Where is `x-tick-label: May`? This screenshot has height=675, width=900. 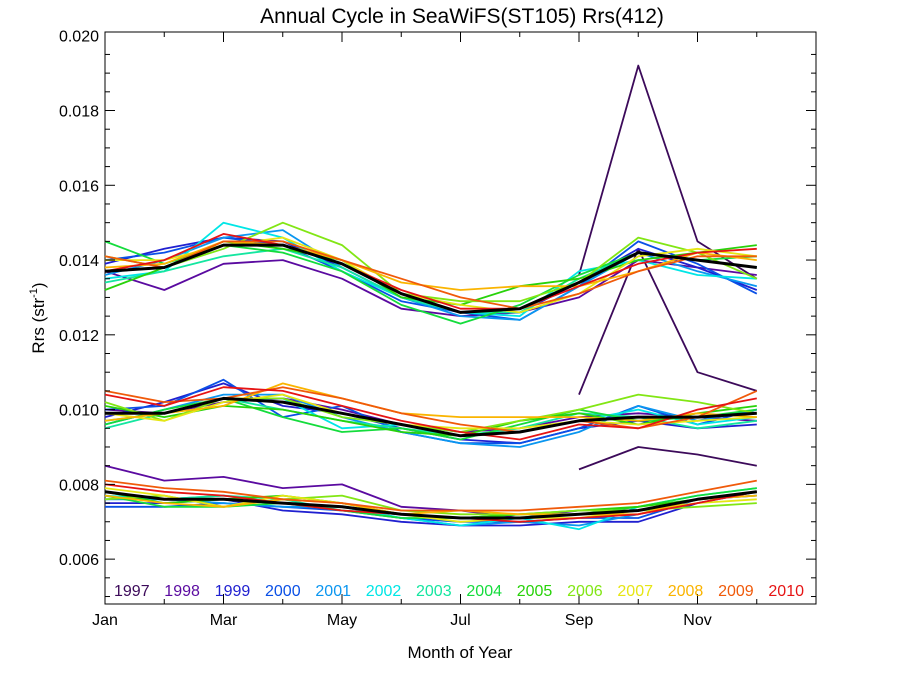
x-tick-label: May is located at coordinates (342, 620).